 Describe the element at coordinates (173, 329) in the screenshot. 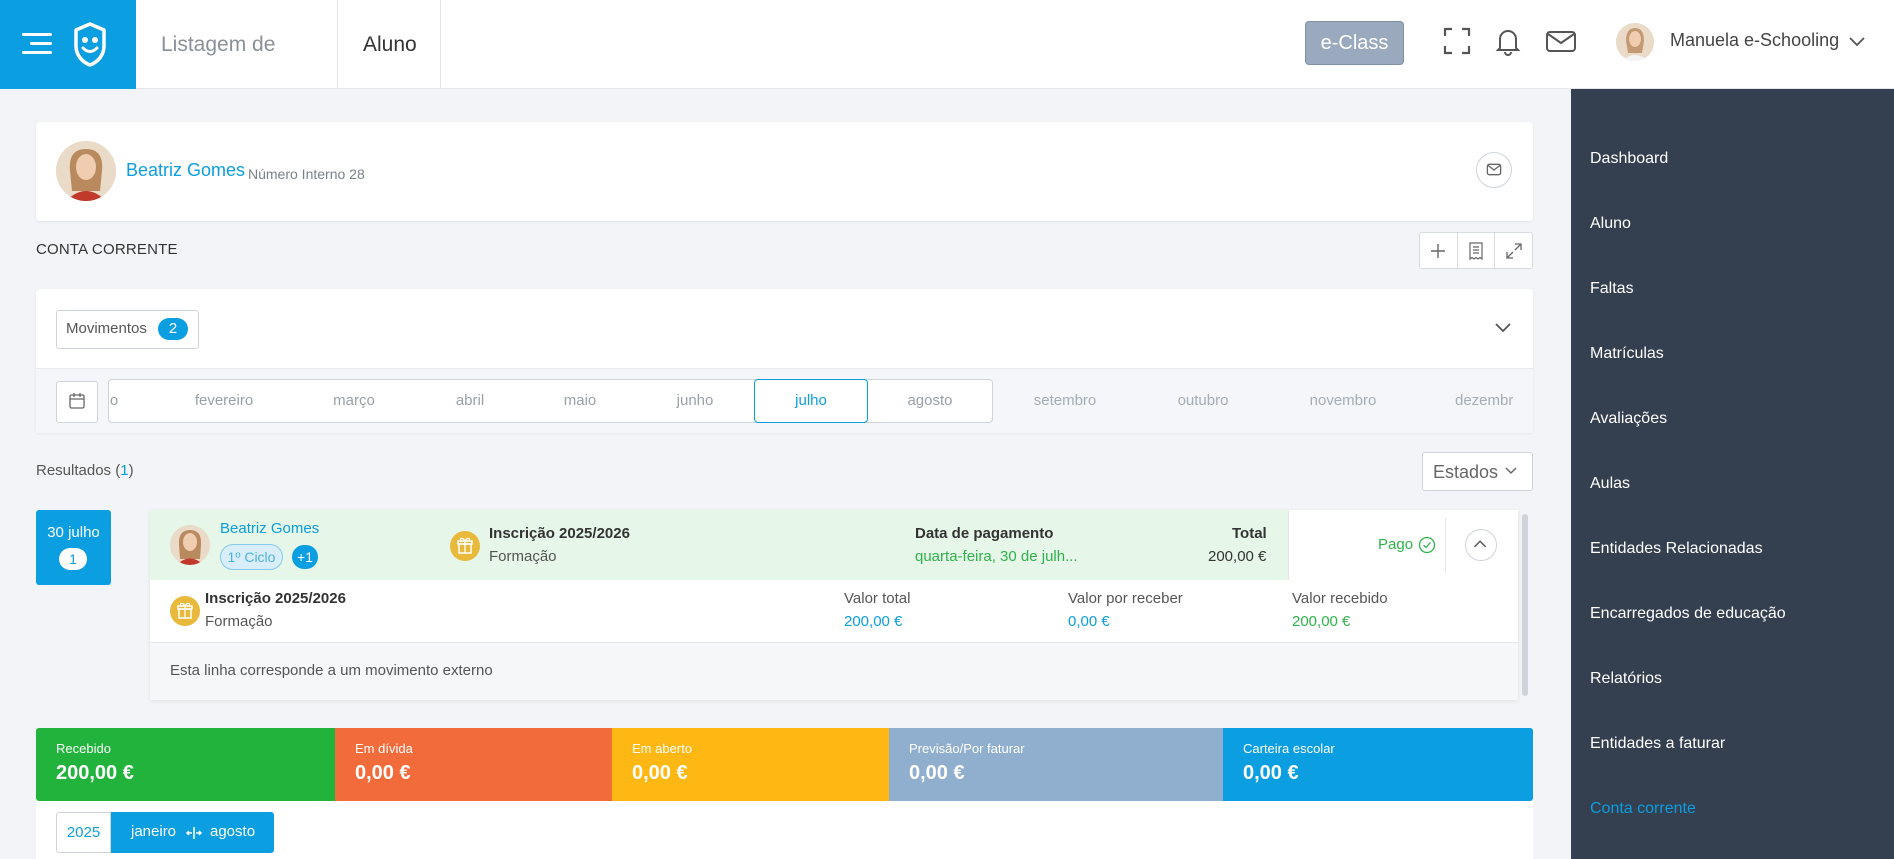

I see `movimentos-count-badge: 2` at that location.